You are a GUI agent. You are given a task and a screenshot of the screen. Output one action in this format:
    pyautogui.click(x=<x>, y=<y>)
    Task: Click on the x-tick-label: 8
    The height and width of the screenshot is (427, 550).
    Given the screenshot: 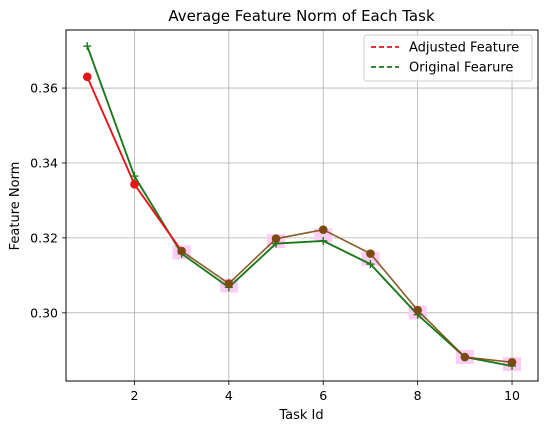 What is the action you would take?
    pyautogui.click(x=418, y=395)
    